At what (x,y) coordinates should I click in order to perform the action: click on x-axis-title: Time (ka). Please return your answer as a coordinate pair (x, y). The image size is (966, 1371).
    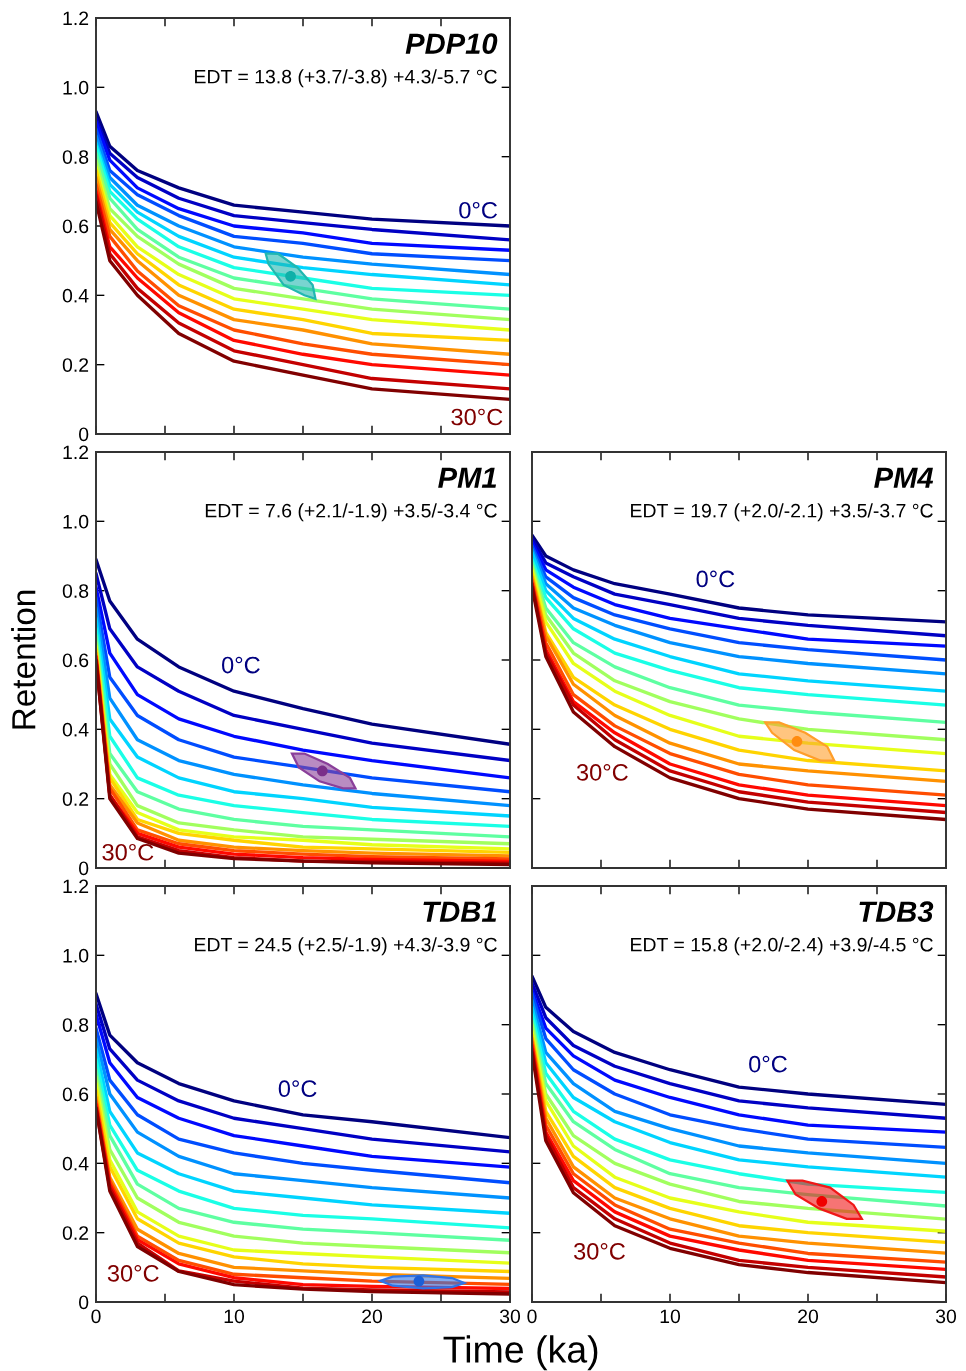
    Looking at the image, I should click on (520, 1353).